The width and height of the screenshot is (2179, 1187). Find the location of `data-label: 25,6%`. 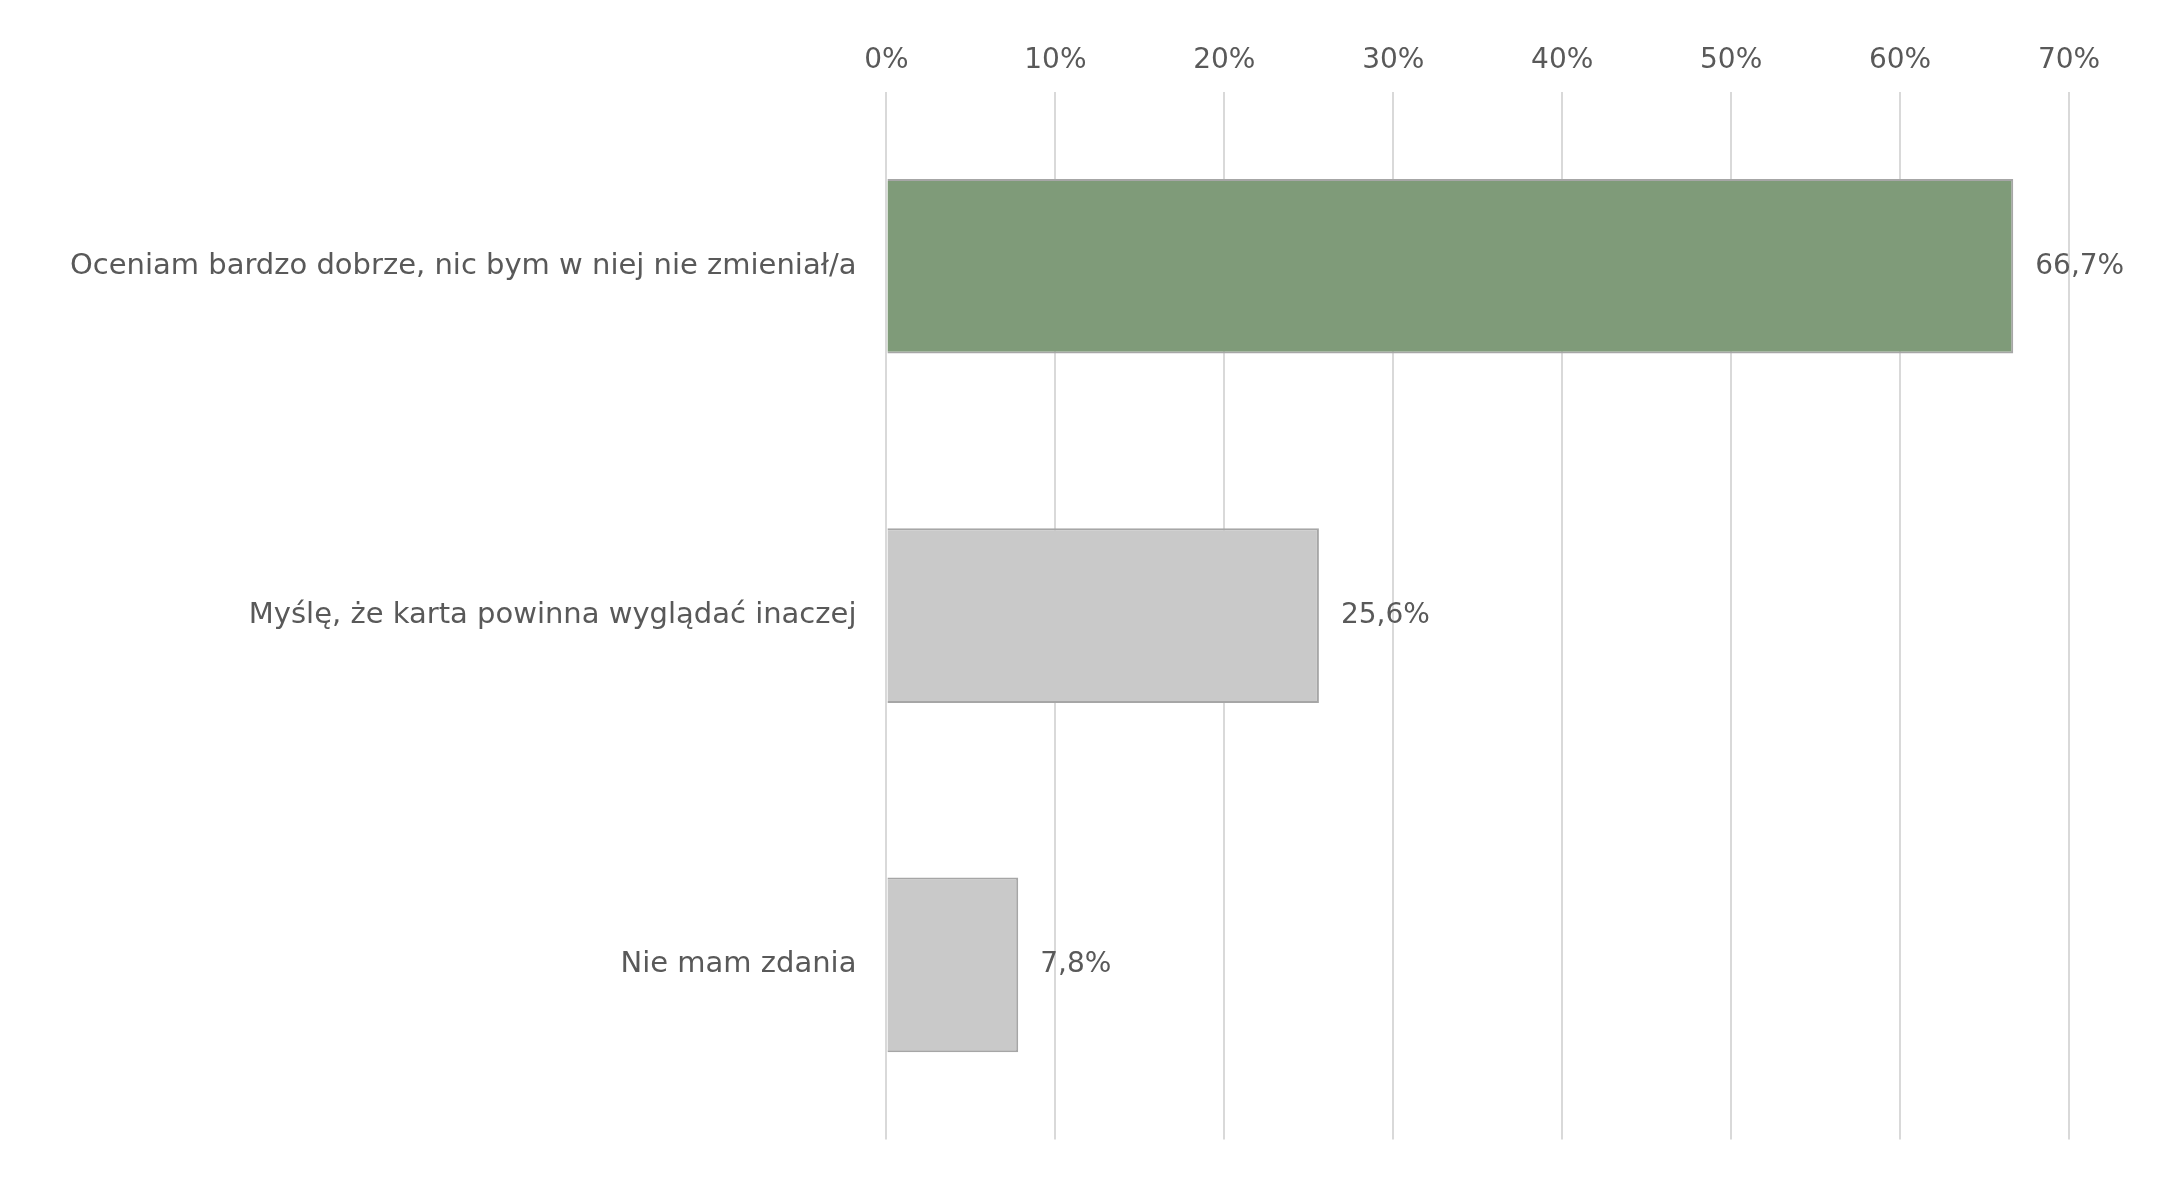

data-label: 25,6% is located at coordinates (1385, 613).